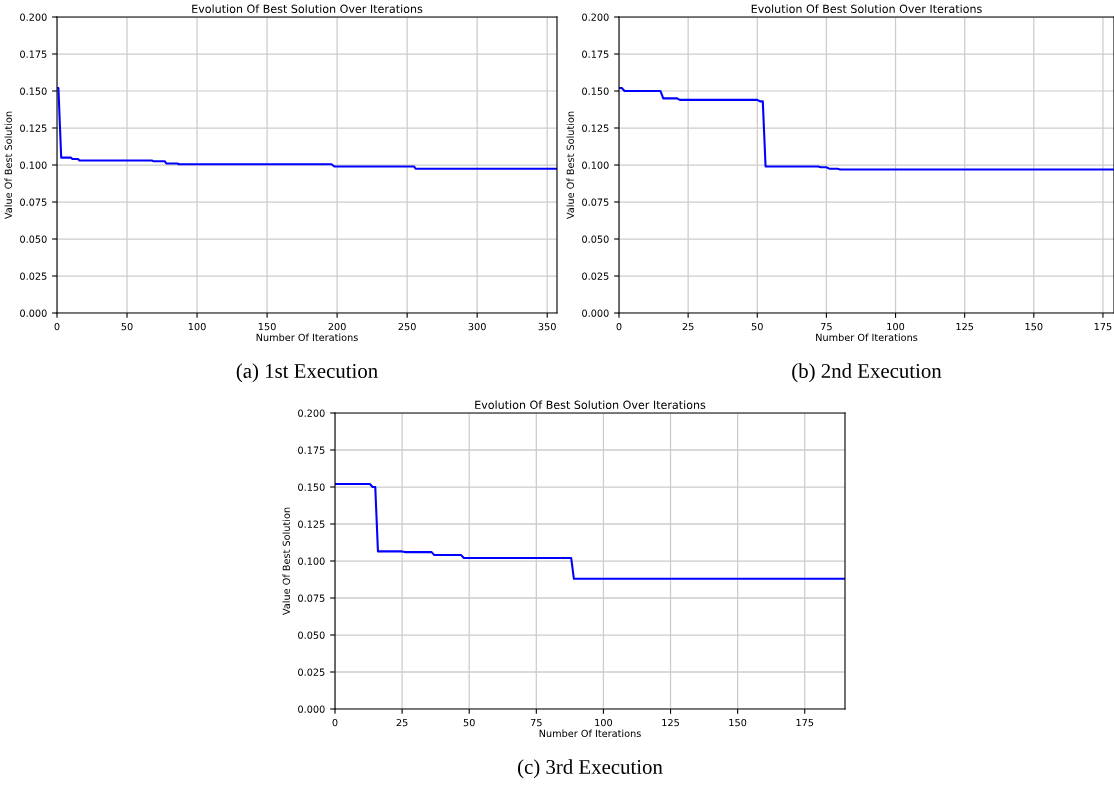 Image resolution: width=1114 pixels, height=798 pixels. Describe the element at coordinates (547, 326) in the screenshot. I see `x-tick-label: 350` at that location.